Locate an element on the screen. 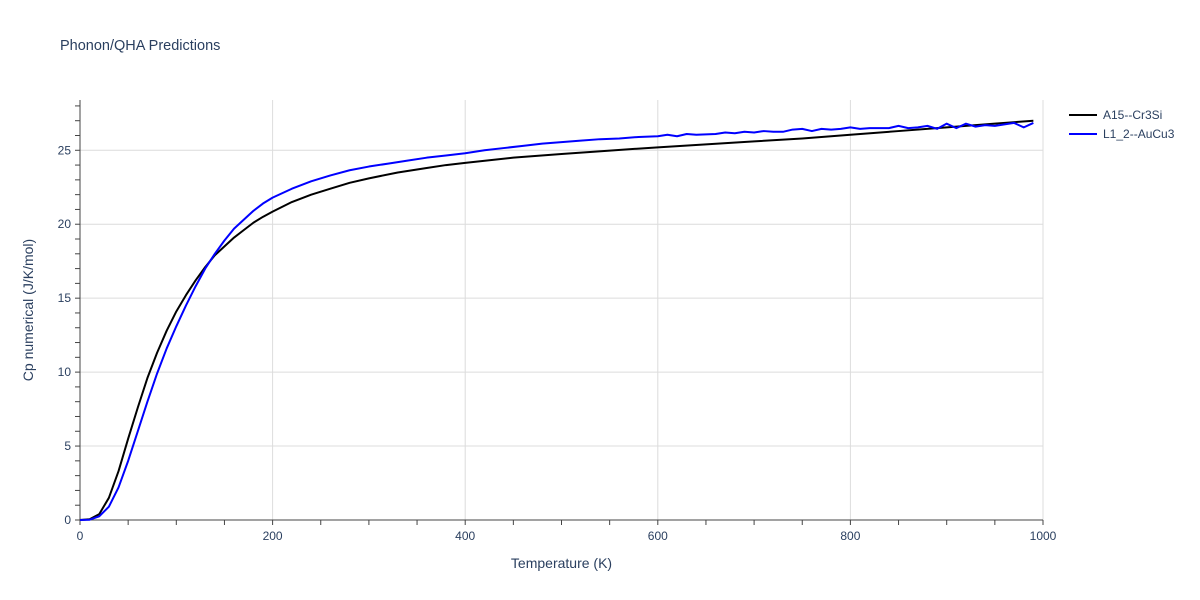 The height and width of the screenshot is (600, 1200). y-axis-title: Cp numerical (J/K/mol) is located at coordinates (28, 310).